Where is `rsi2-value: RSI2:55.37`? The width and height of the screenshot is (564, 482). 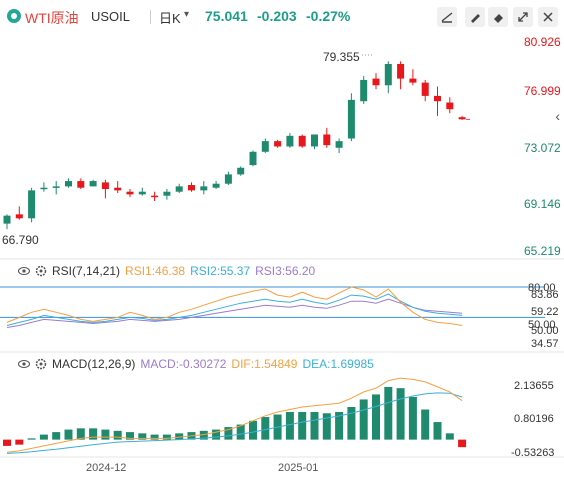 rsi2-value: RSI2:55.37 is located at coordinates (220, 271).